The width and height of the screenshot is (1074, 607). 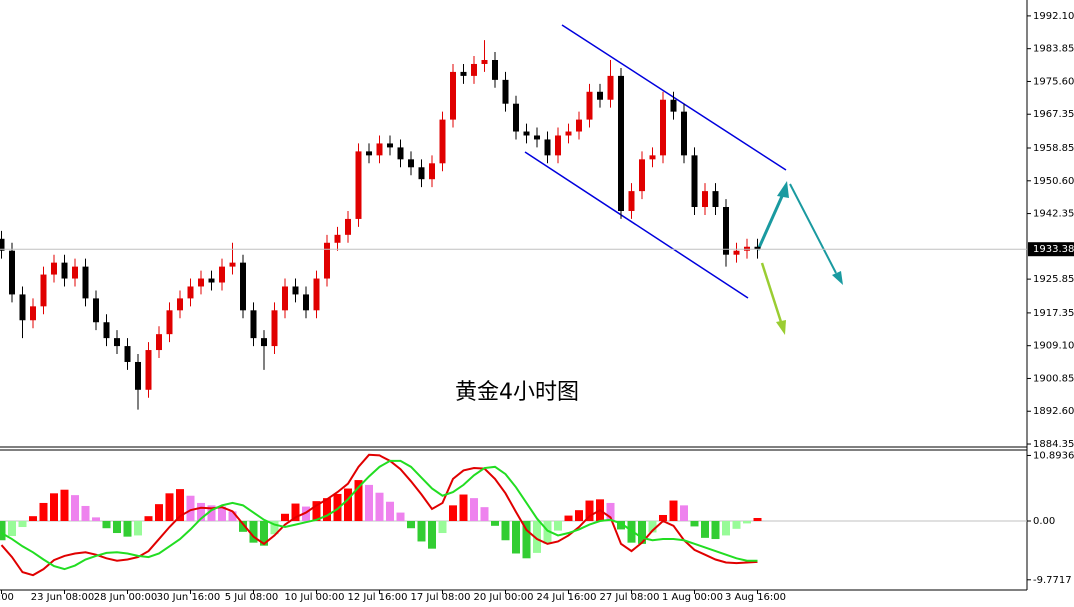 I want to click on x-tick-label: 23 Jun 08:00, so click(x=63, y=597).